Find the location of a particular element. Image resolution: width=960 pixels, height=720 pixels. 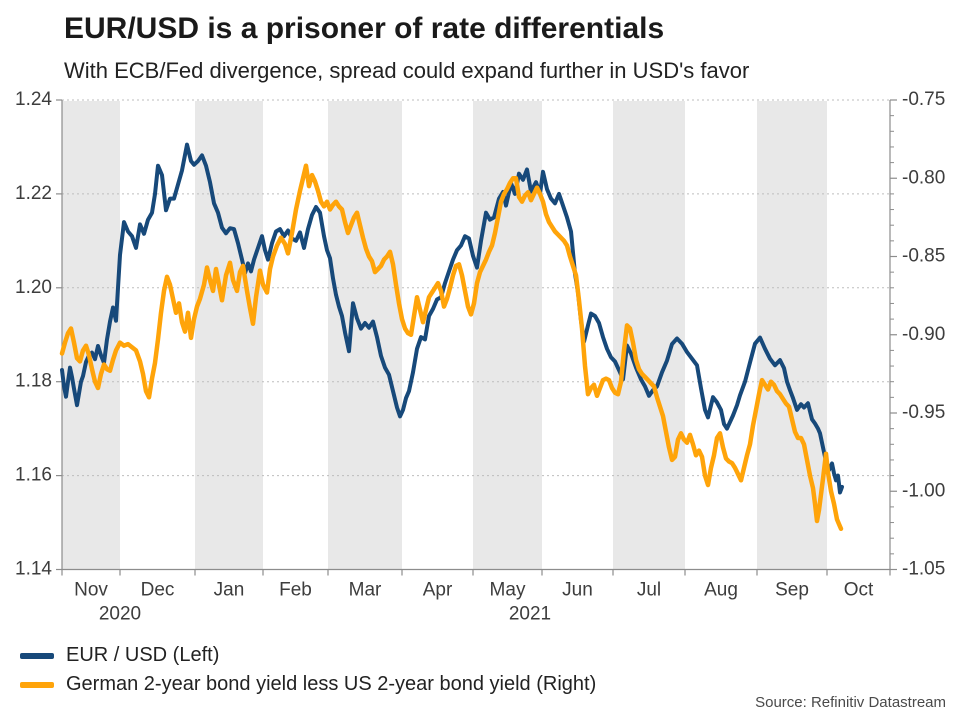

left-axis-tick-label: 1.24 is located at coordinates (33, 99).